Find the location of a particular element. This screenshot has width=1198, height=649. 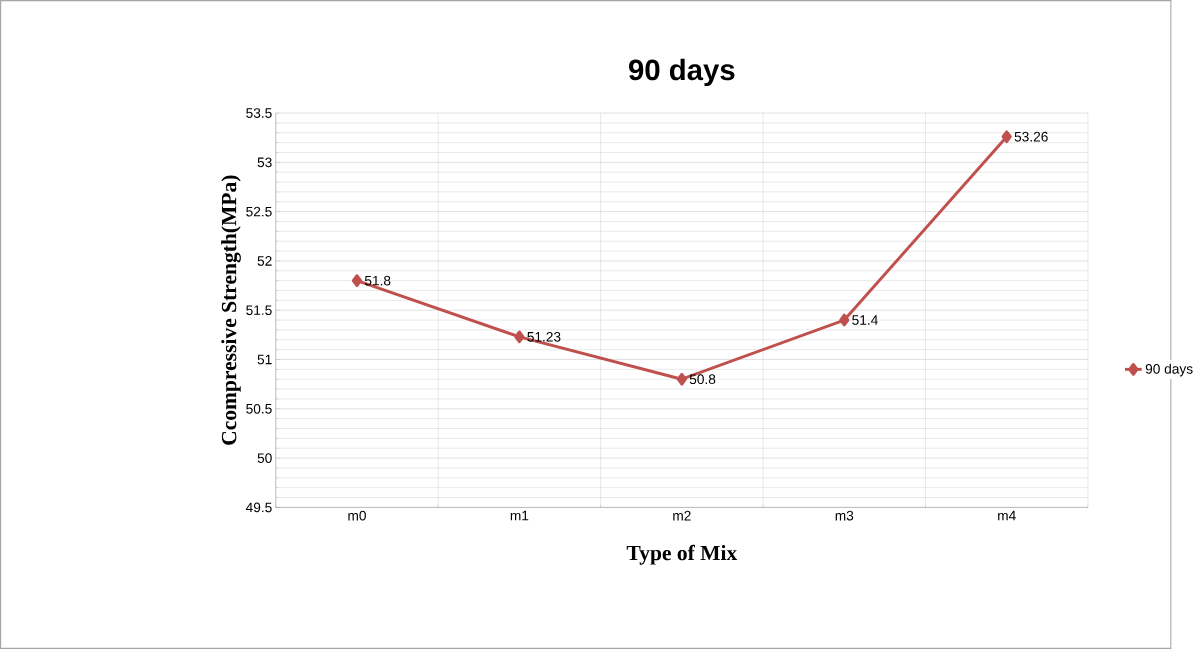

y-tick-label: 50 is located at coordinates (264, 458).